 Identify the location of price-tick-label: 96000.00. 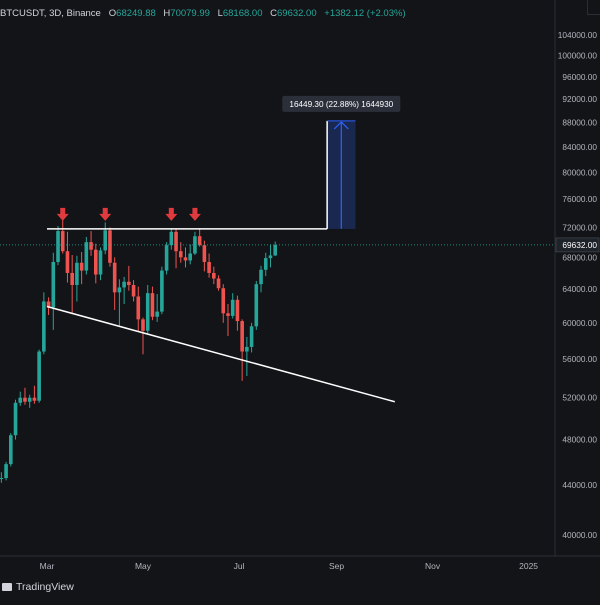
(579, 77).